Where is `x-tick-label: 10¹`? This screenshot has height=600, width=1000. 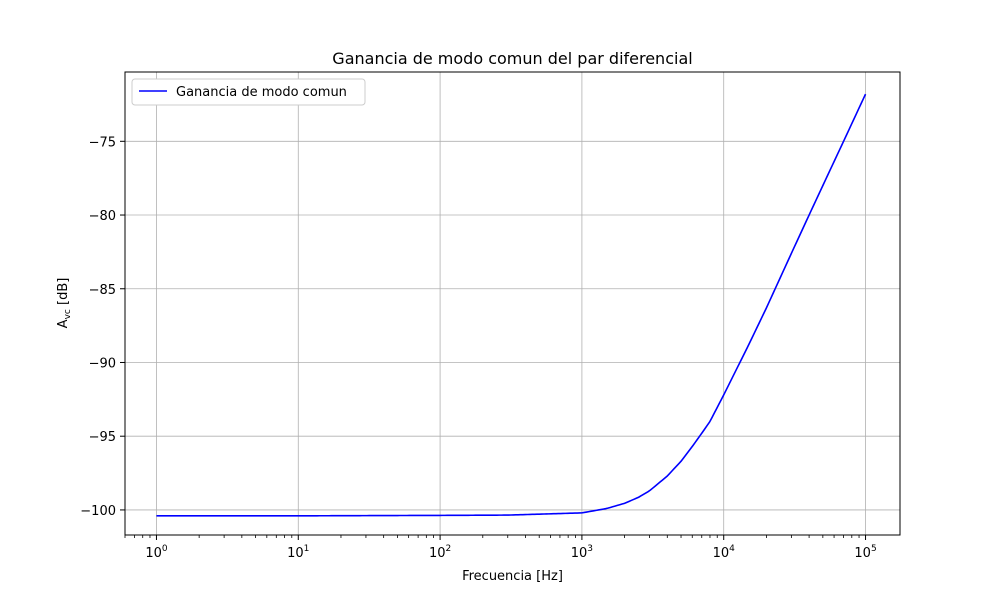
x-tick-label: 10¹ is located at coordinates (298, 552).